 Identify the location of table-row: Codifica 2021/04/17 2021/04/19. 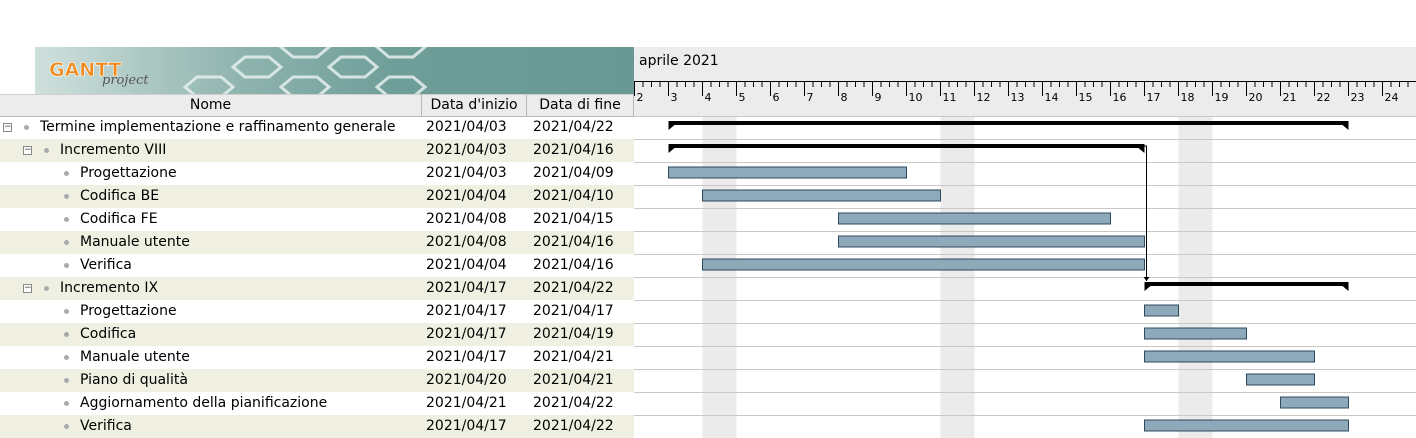
(317, 334).